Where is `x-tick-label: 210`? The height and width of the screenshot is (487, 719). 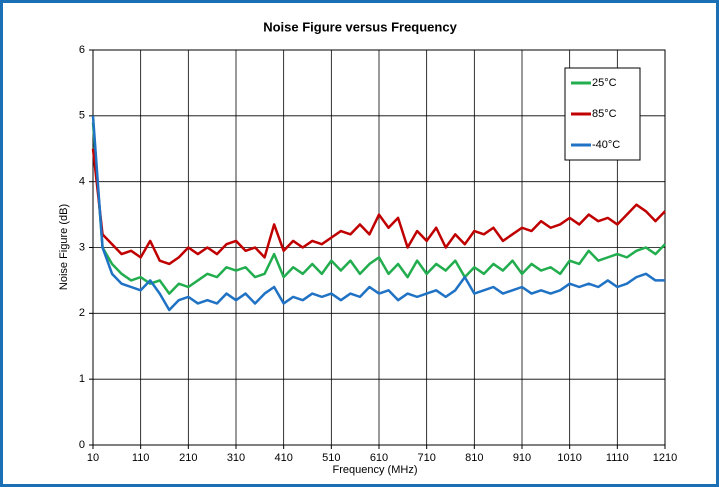
x-tick-label: 210 is located at coordinates (188, 458).